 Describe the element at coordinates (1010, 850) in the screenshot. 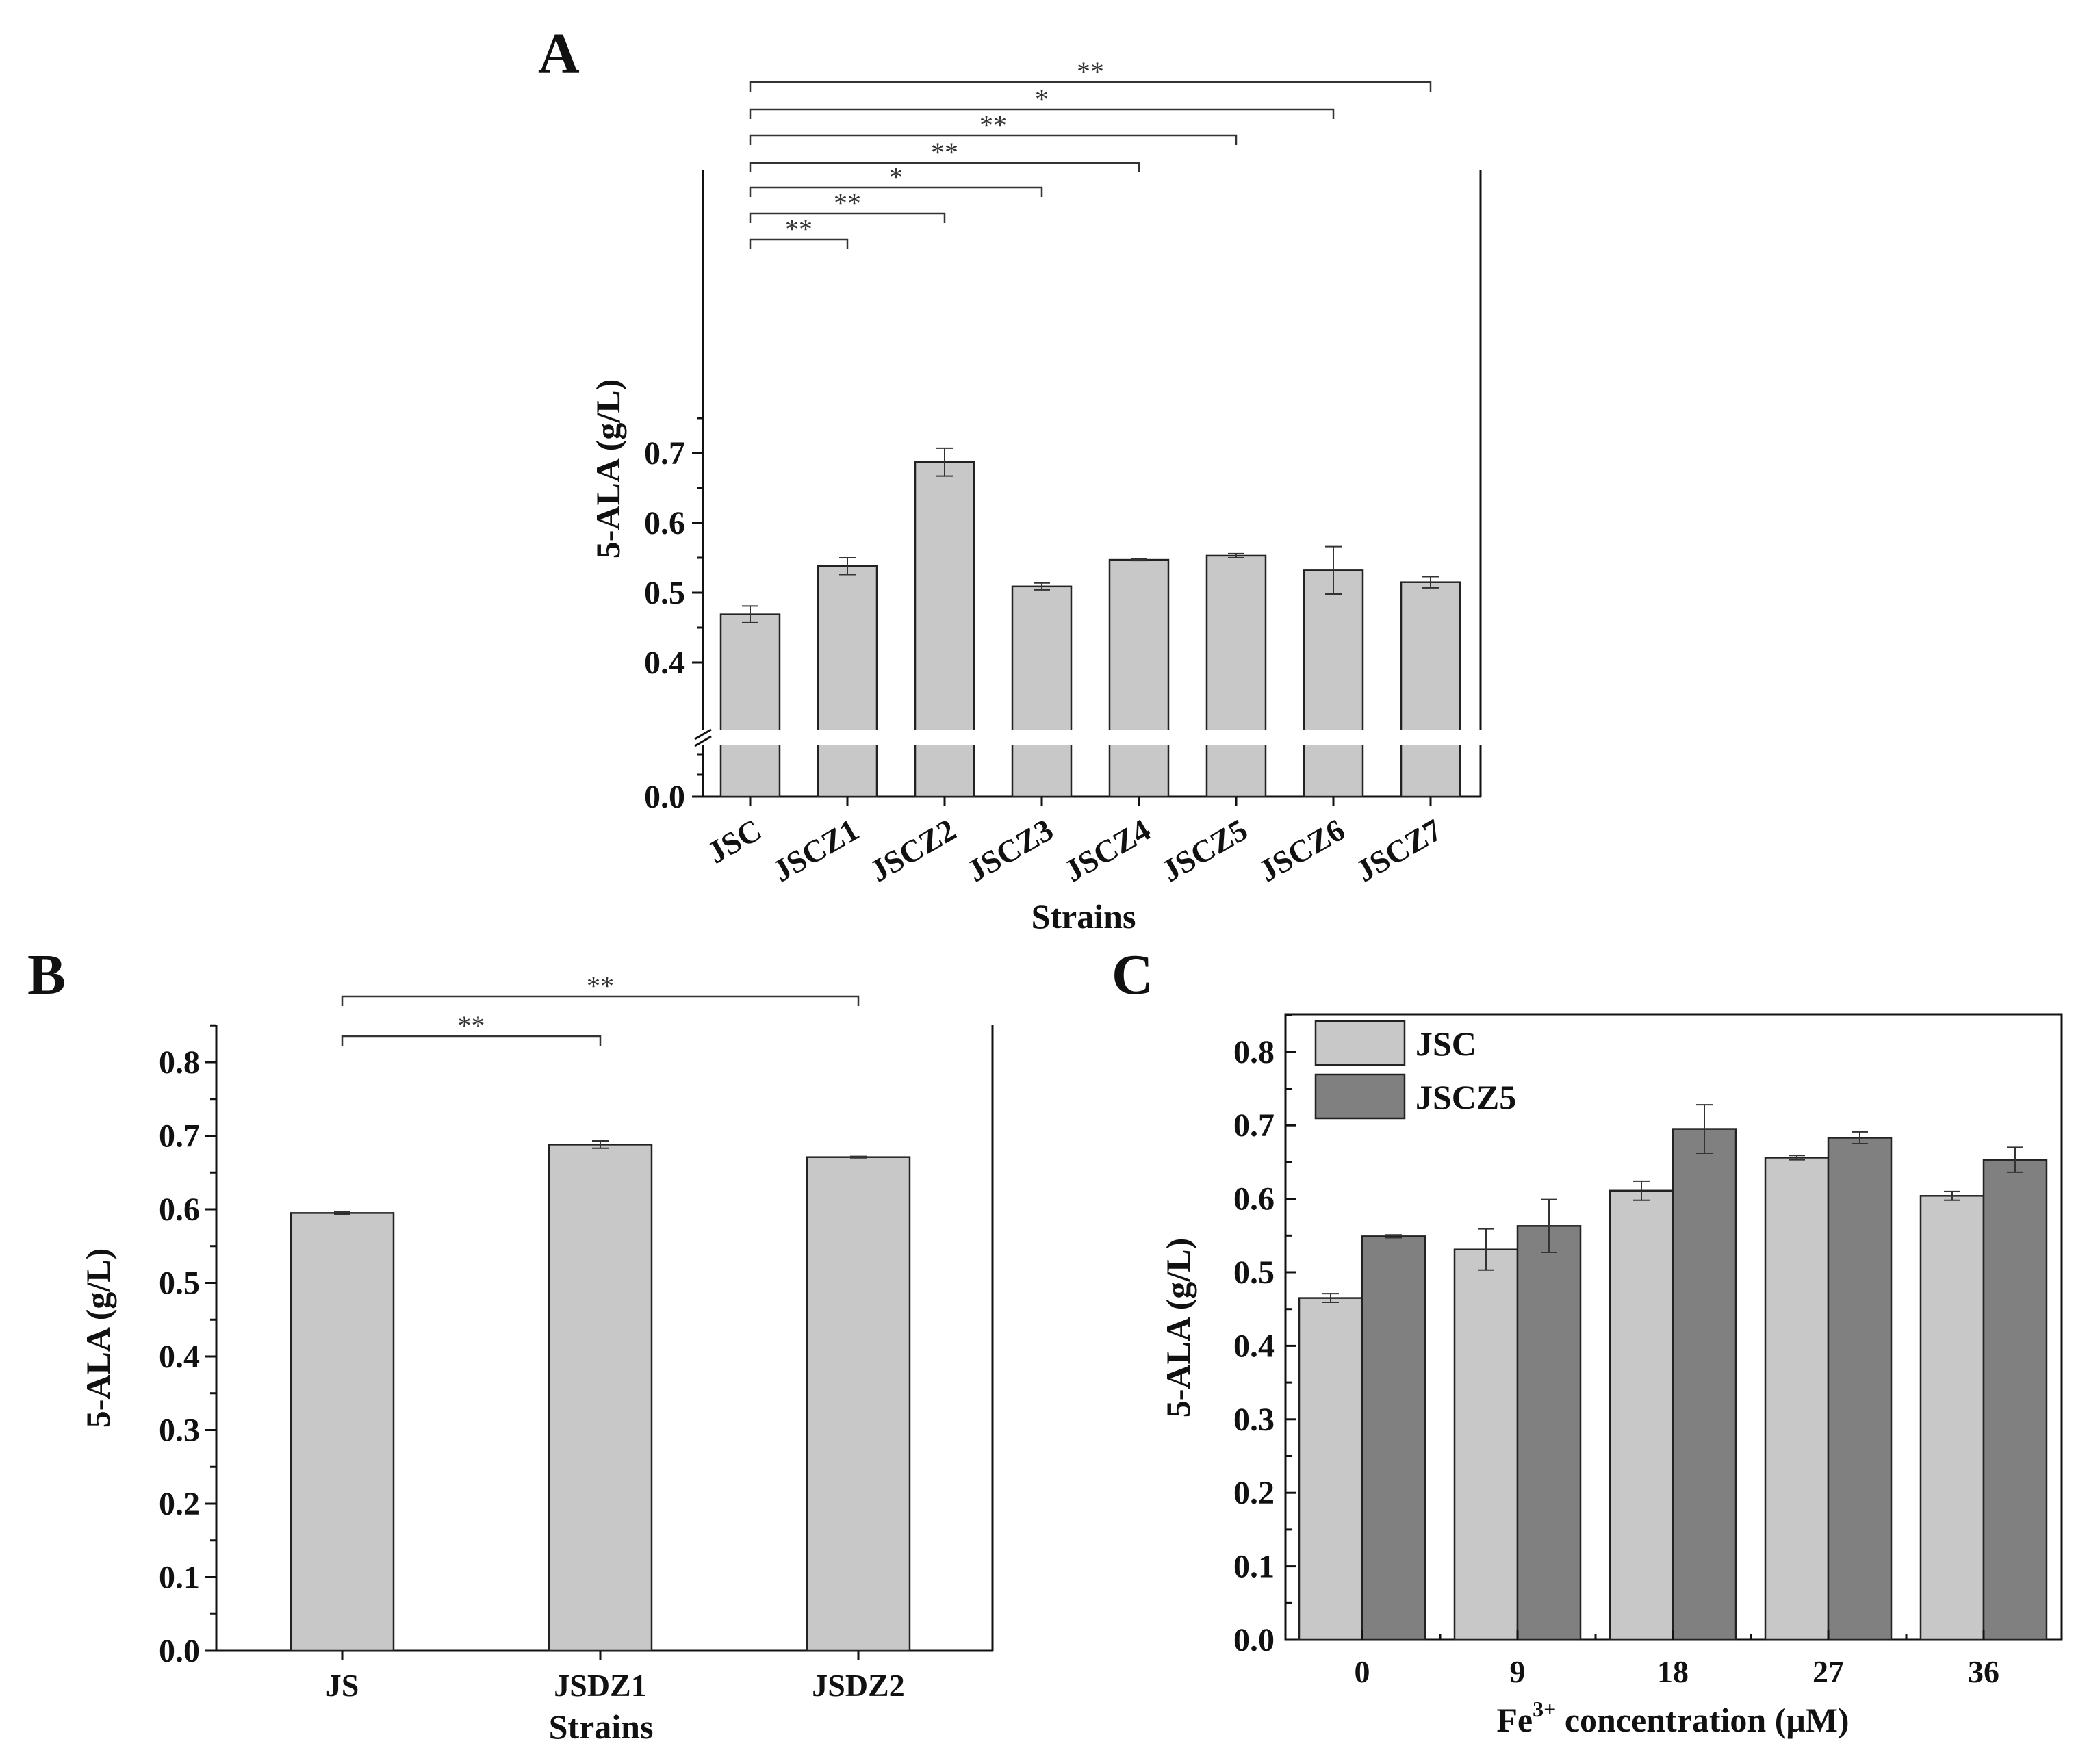

I see `panel-a-category-label: JSCZ3` at that location.